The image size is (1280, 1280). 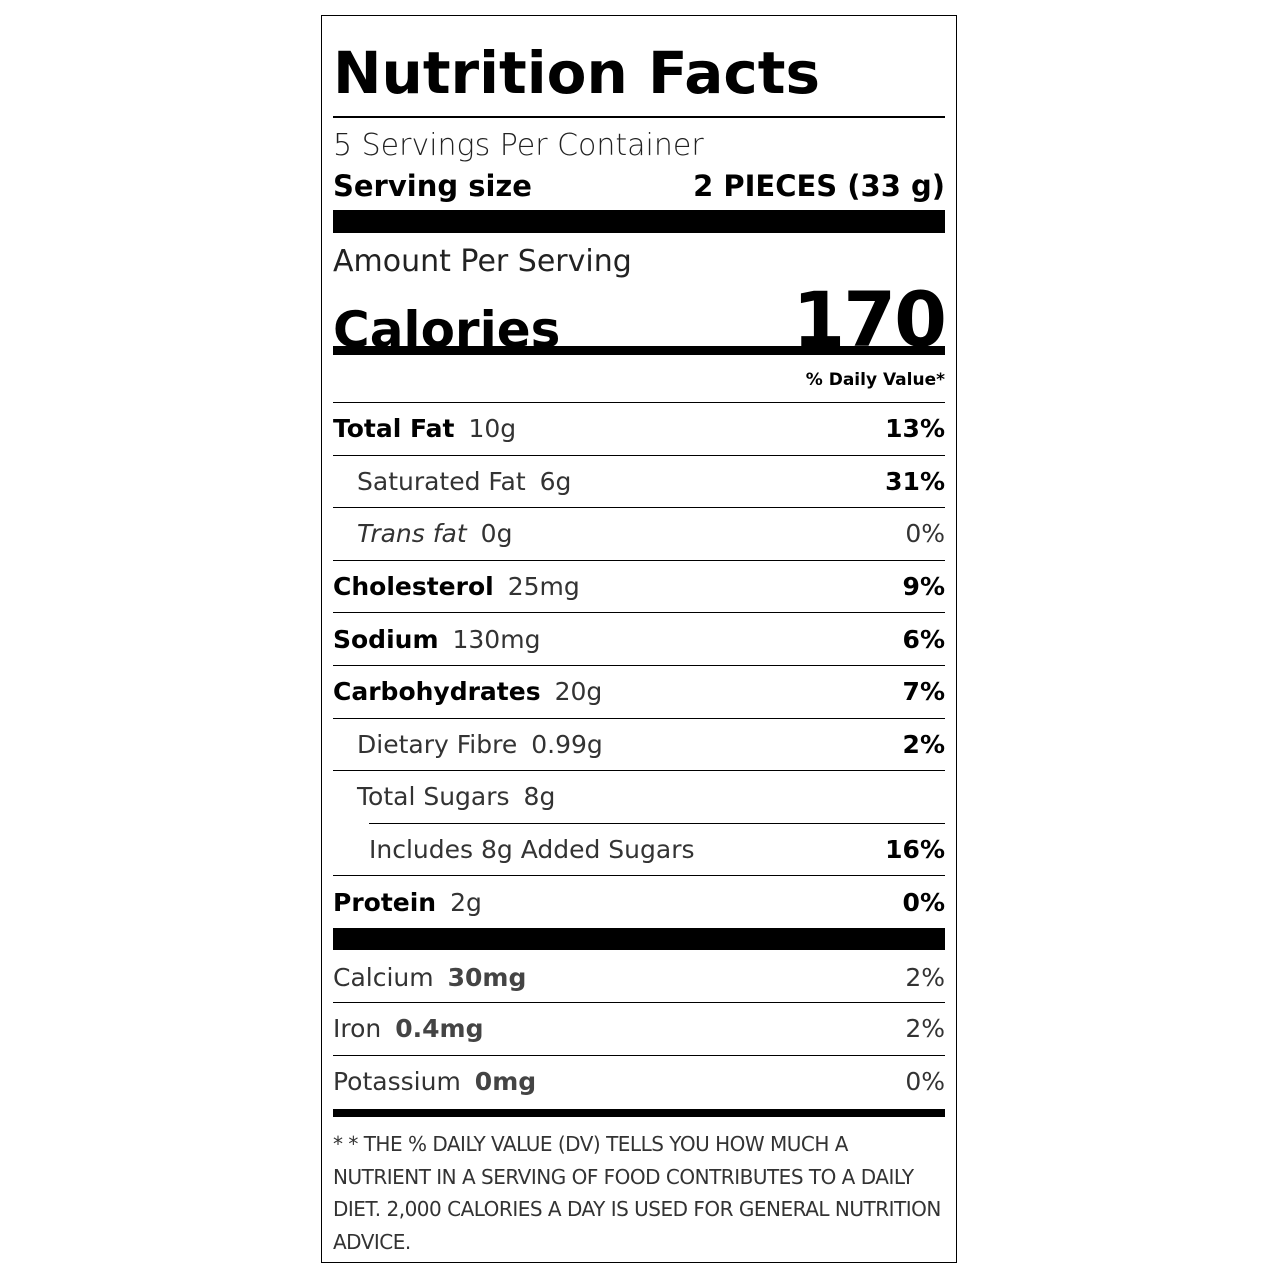 I want to click on serving-size: Serving size 2 PIECES (33 g), so click(x=639, y=186).